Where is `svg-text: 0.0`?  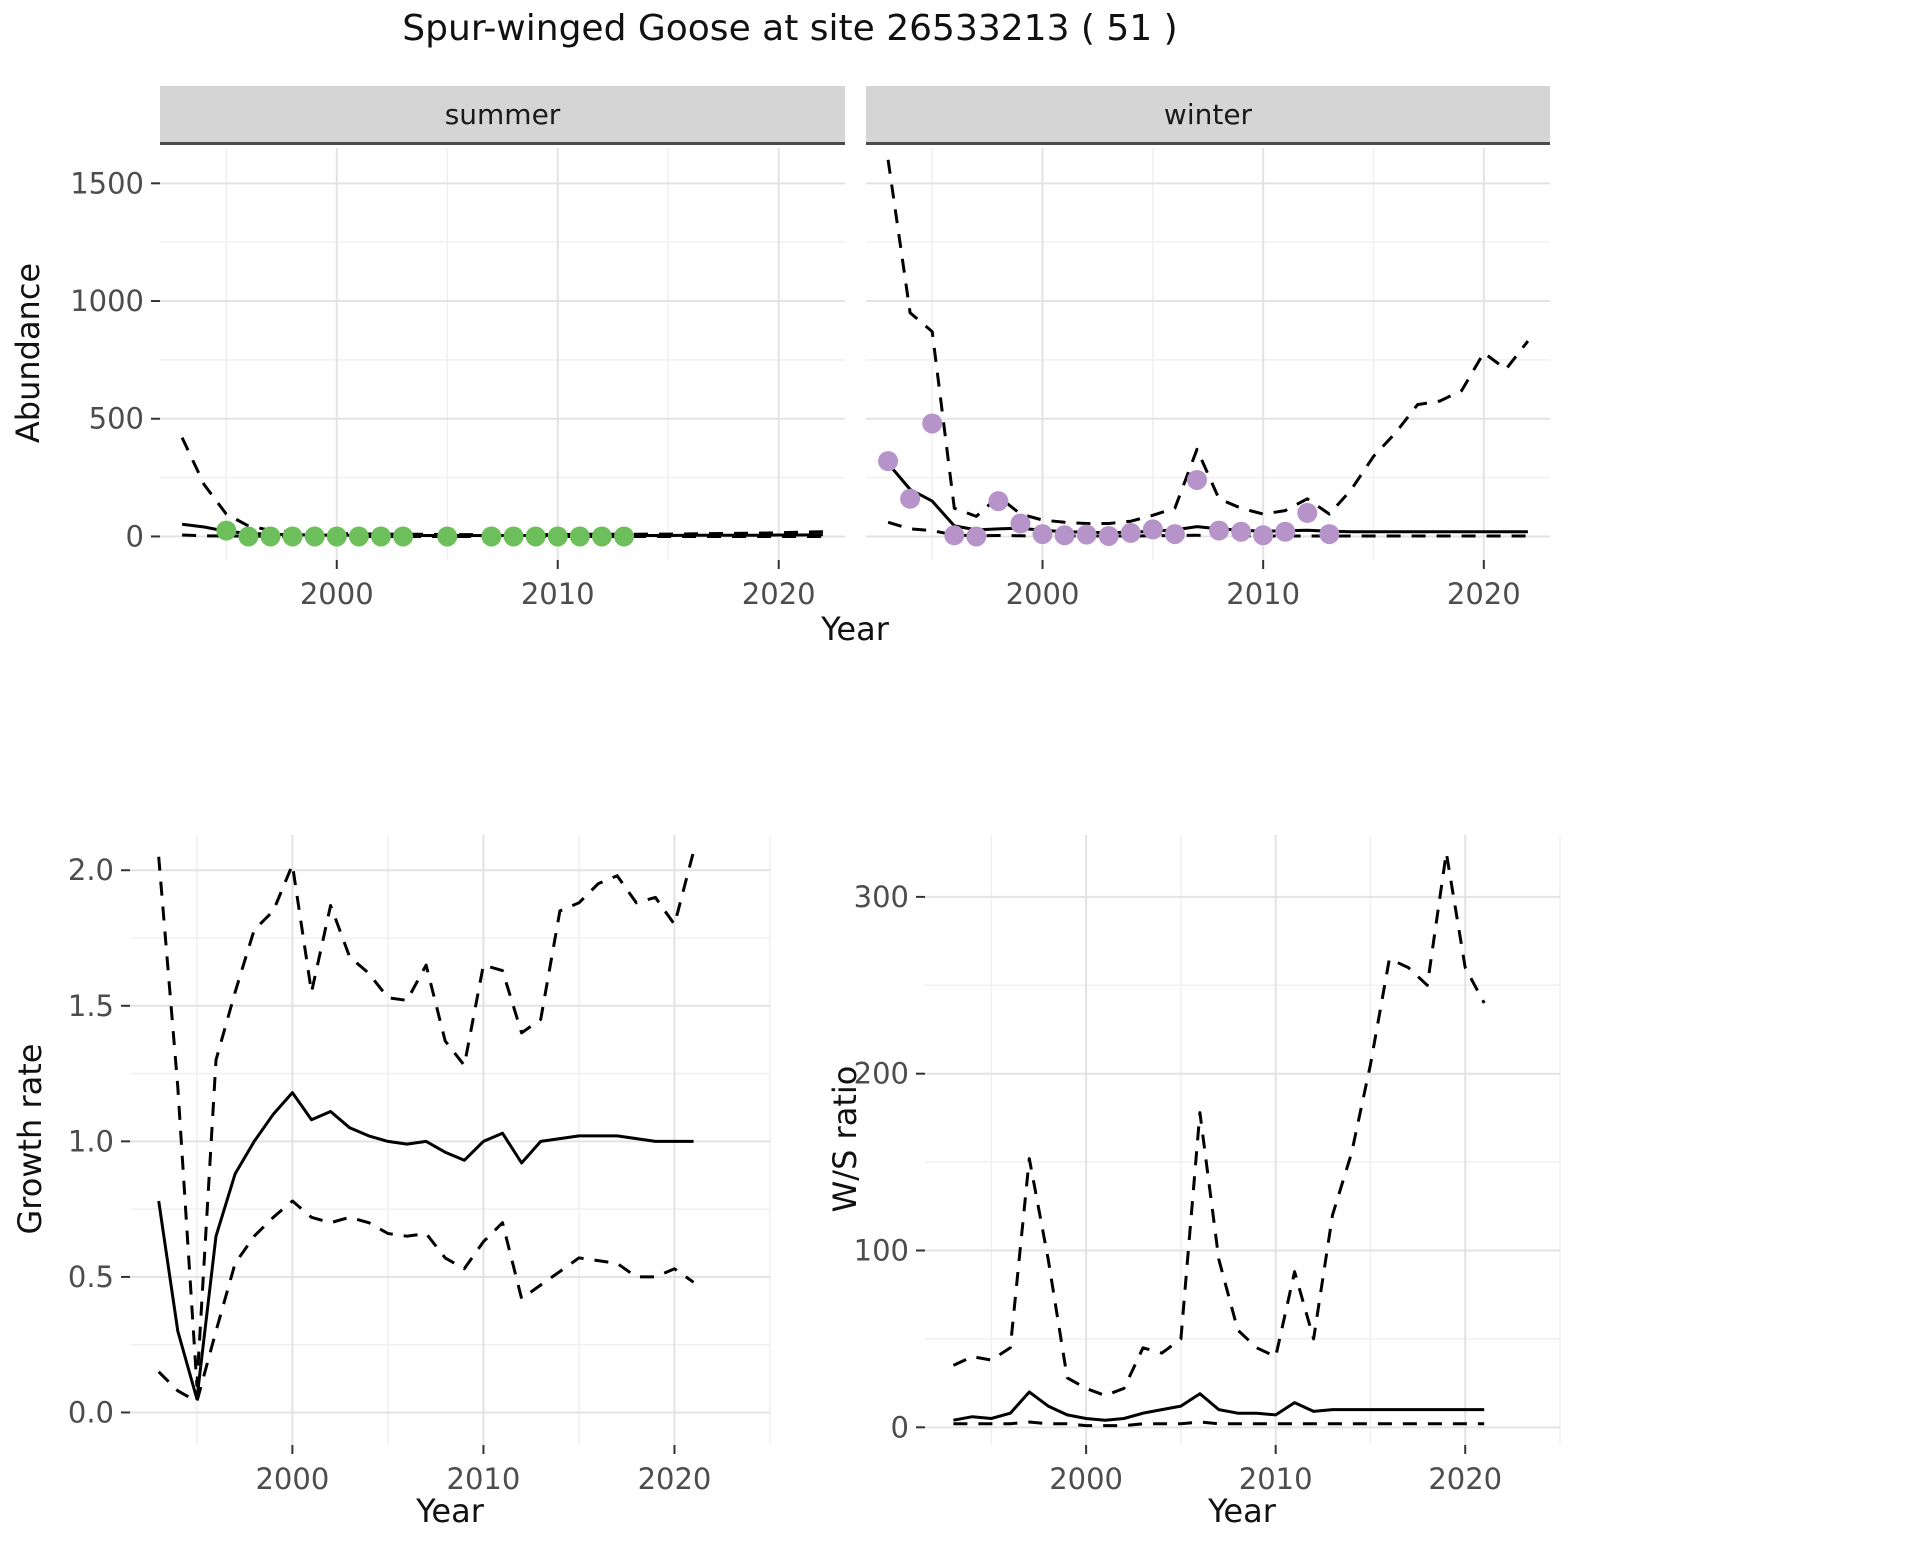
svg-text: 0.0 is located at coordinates (91, 1412).